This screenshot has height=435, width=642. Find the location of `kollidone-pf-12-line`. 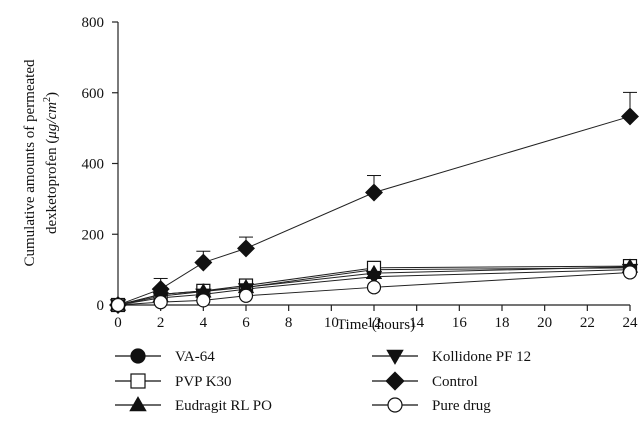

kollidone-pf-12-line is located at coordinates (374, 287).